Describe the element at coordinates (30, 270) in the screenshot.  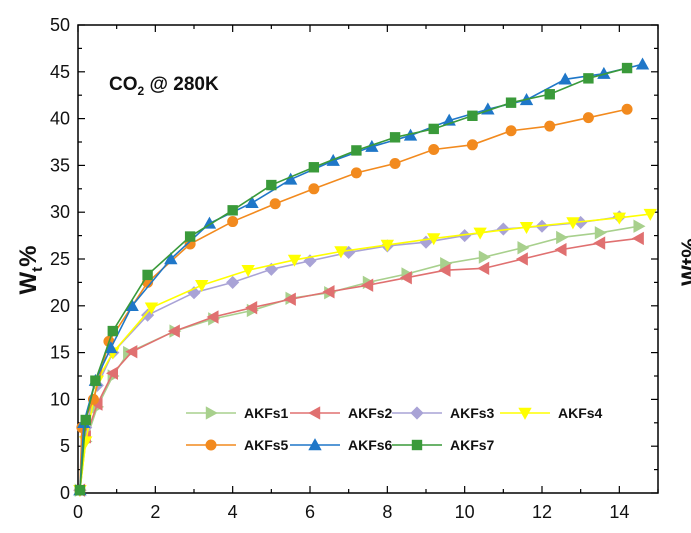
I see `y-axis-label: Wt%` at that location.